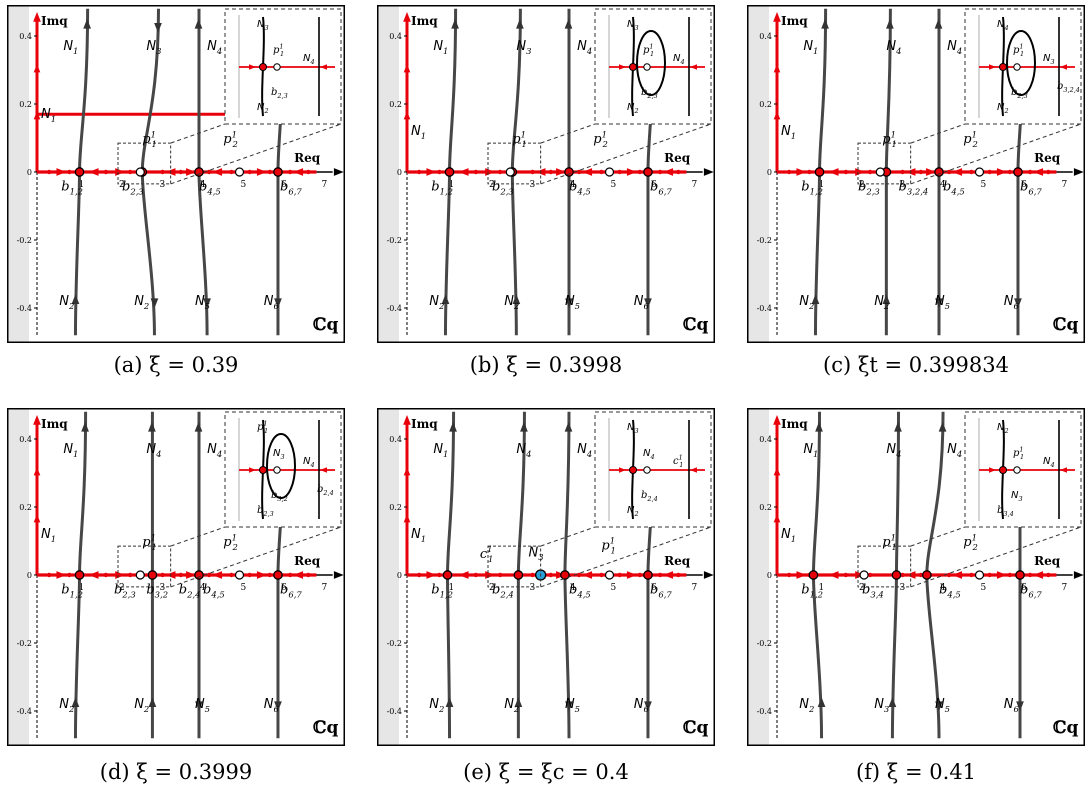 Image resolution: width=1092 pixels, height=795 pixels. Describe the element at coordinates (176, 365) in the screenshot. I see `caption-a: (a) ξ = 0.39` at that location.